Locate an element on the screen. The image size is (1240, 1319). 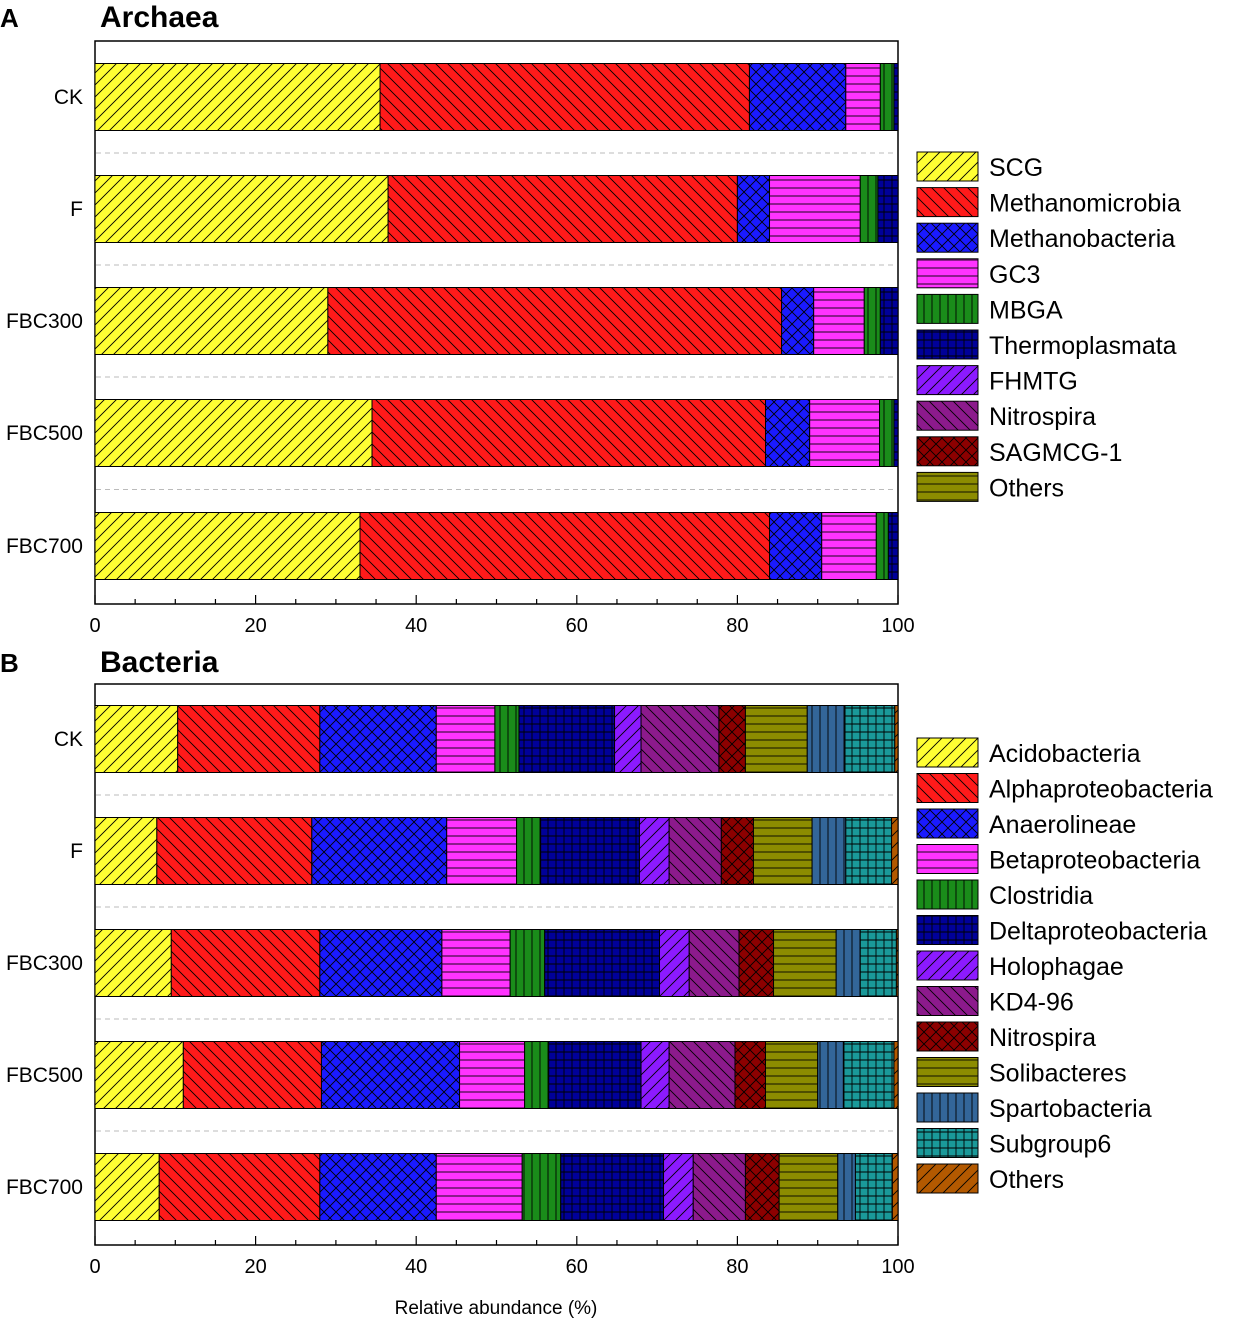
bar-segment-fbc700-holophagae is located at coordinates (678, 1187).